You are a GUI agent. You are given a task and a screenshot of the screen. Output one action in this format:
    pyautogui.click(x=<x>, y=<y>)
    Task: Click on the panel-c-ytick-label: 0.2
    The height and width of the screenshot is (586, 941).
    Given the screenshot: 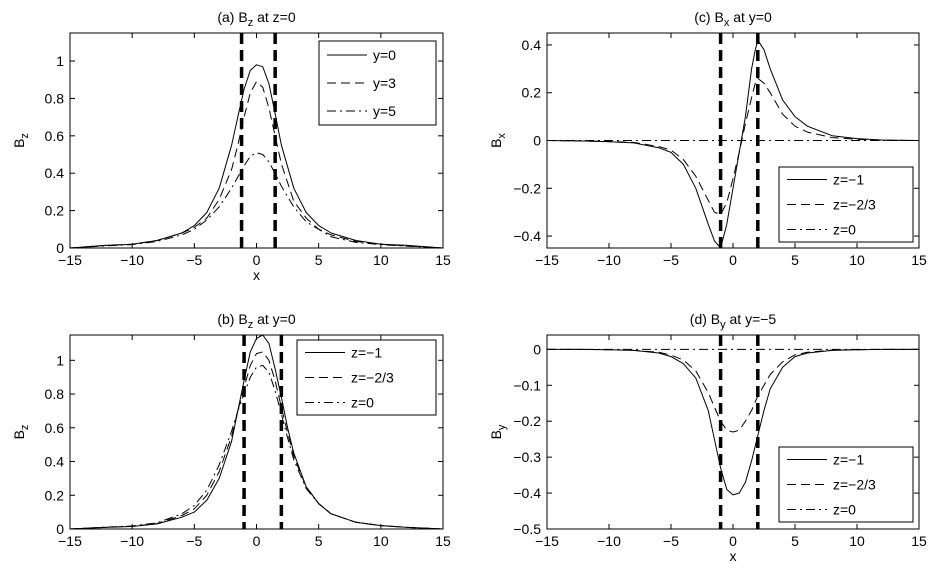 What is the action you would take?
    pyautogui.click(x=532, y=93)
    